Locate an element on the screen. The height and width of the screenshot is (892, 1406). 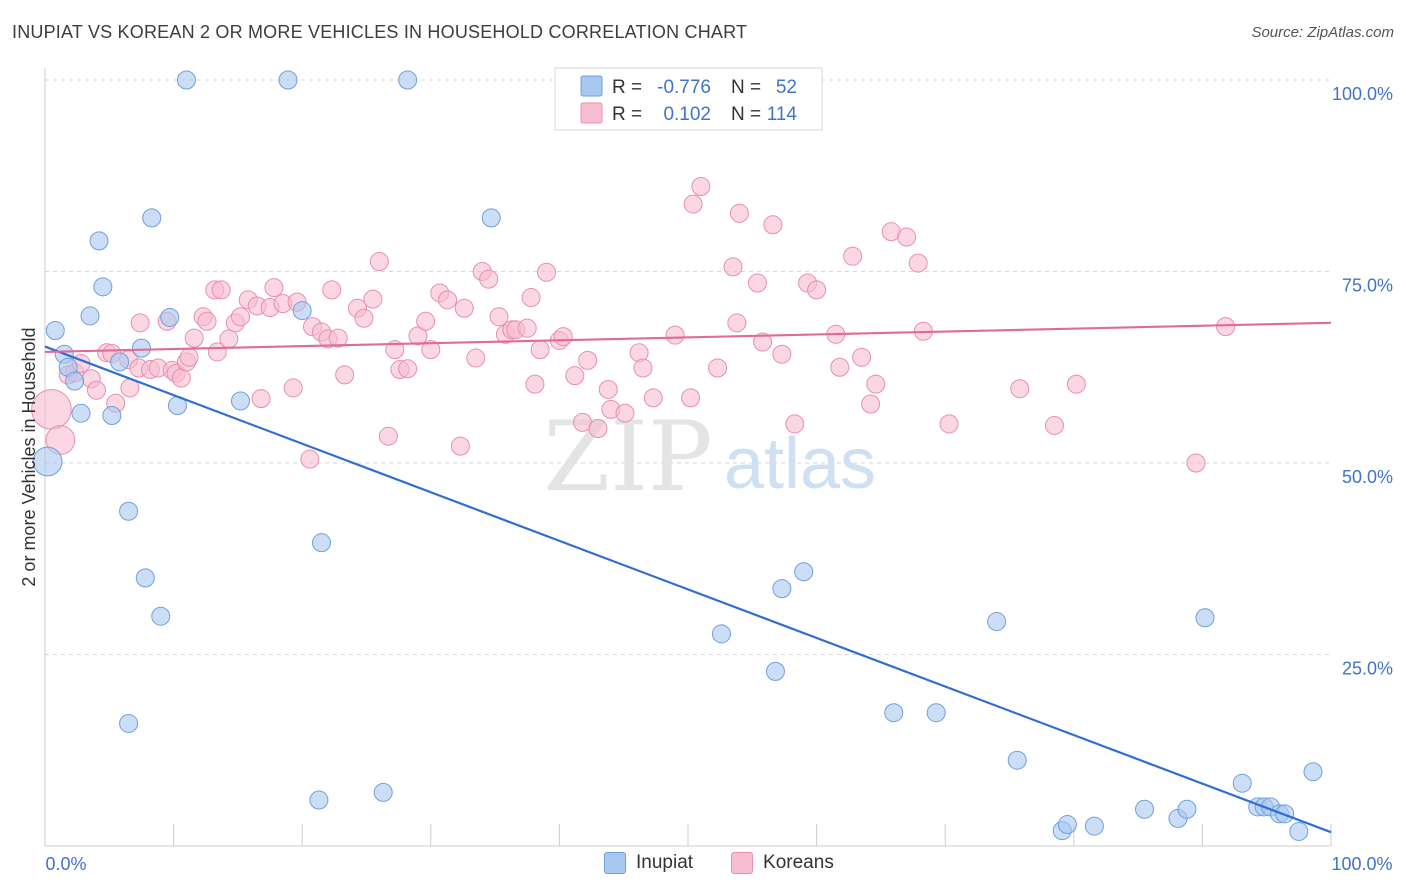
legend-r-value-1: -0.776 is located at coordinates (684, 87).